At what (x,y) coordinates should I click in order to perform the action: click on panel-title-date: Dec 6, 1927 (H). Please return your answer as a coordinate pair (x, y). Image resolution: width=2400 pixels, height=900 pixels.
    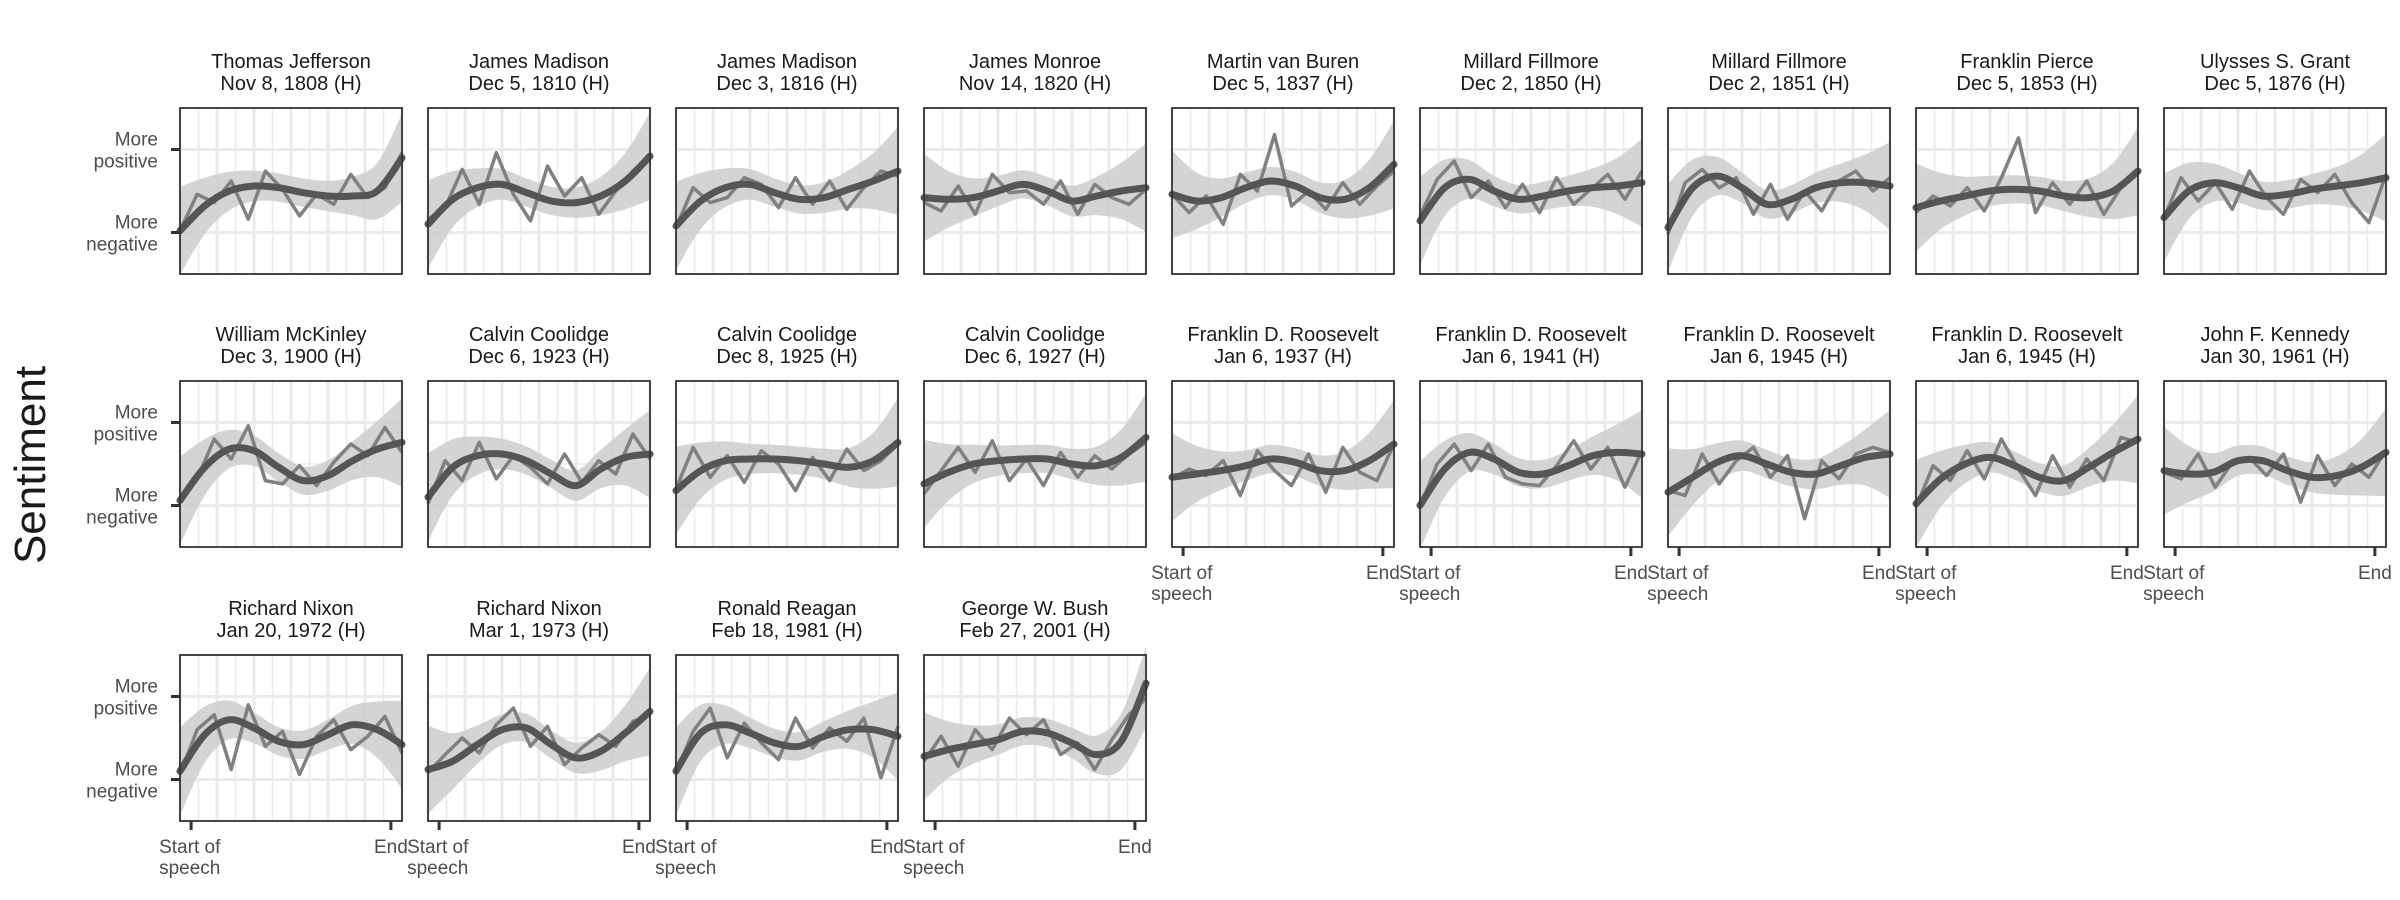
    Looking at the image, I should click on (1034, 357).